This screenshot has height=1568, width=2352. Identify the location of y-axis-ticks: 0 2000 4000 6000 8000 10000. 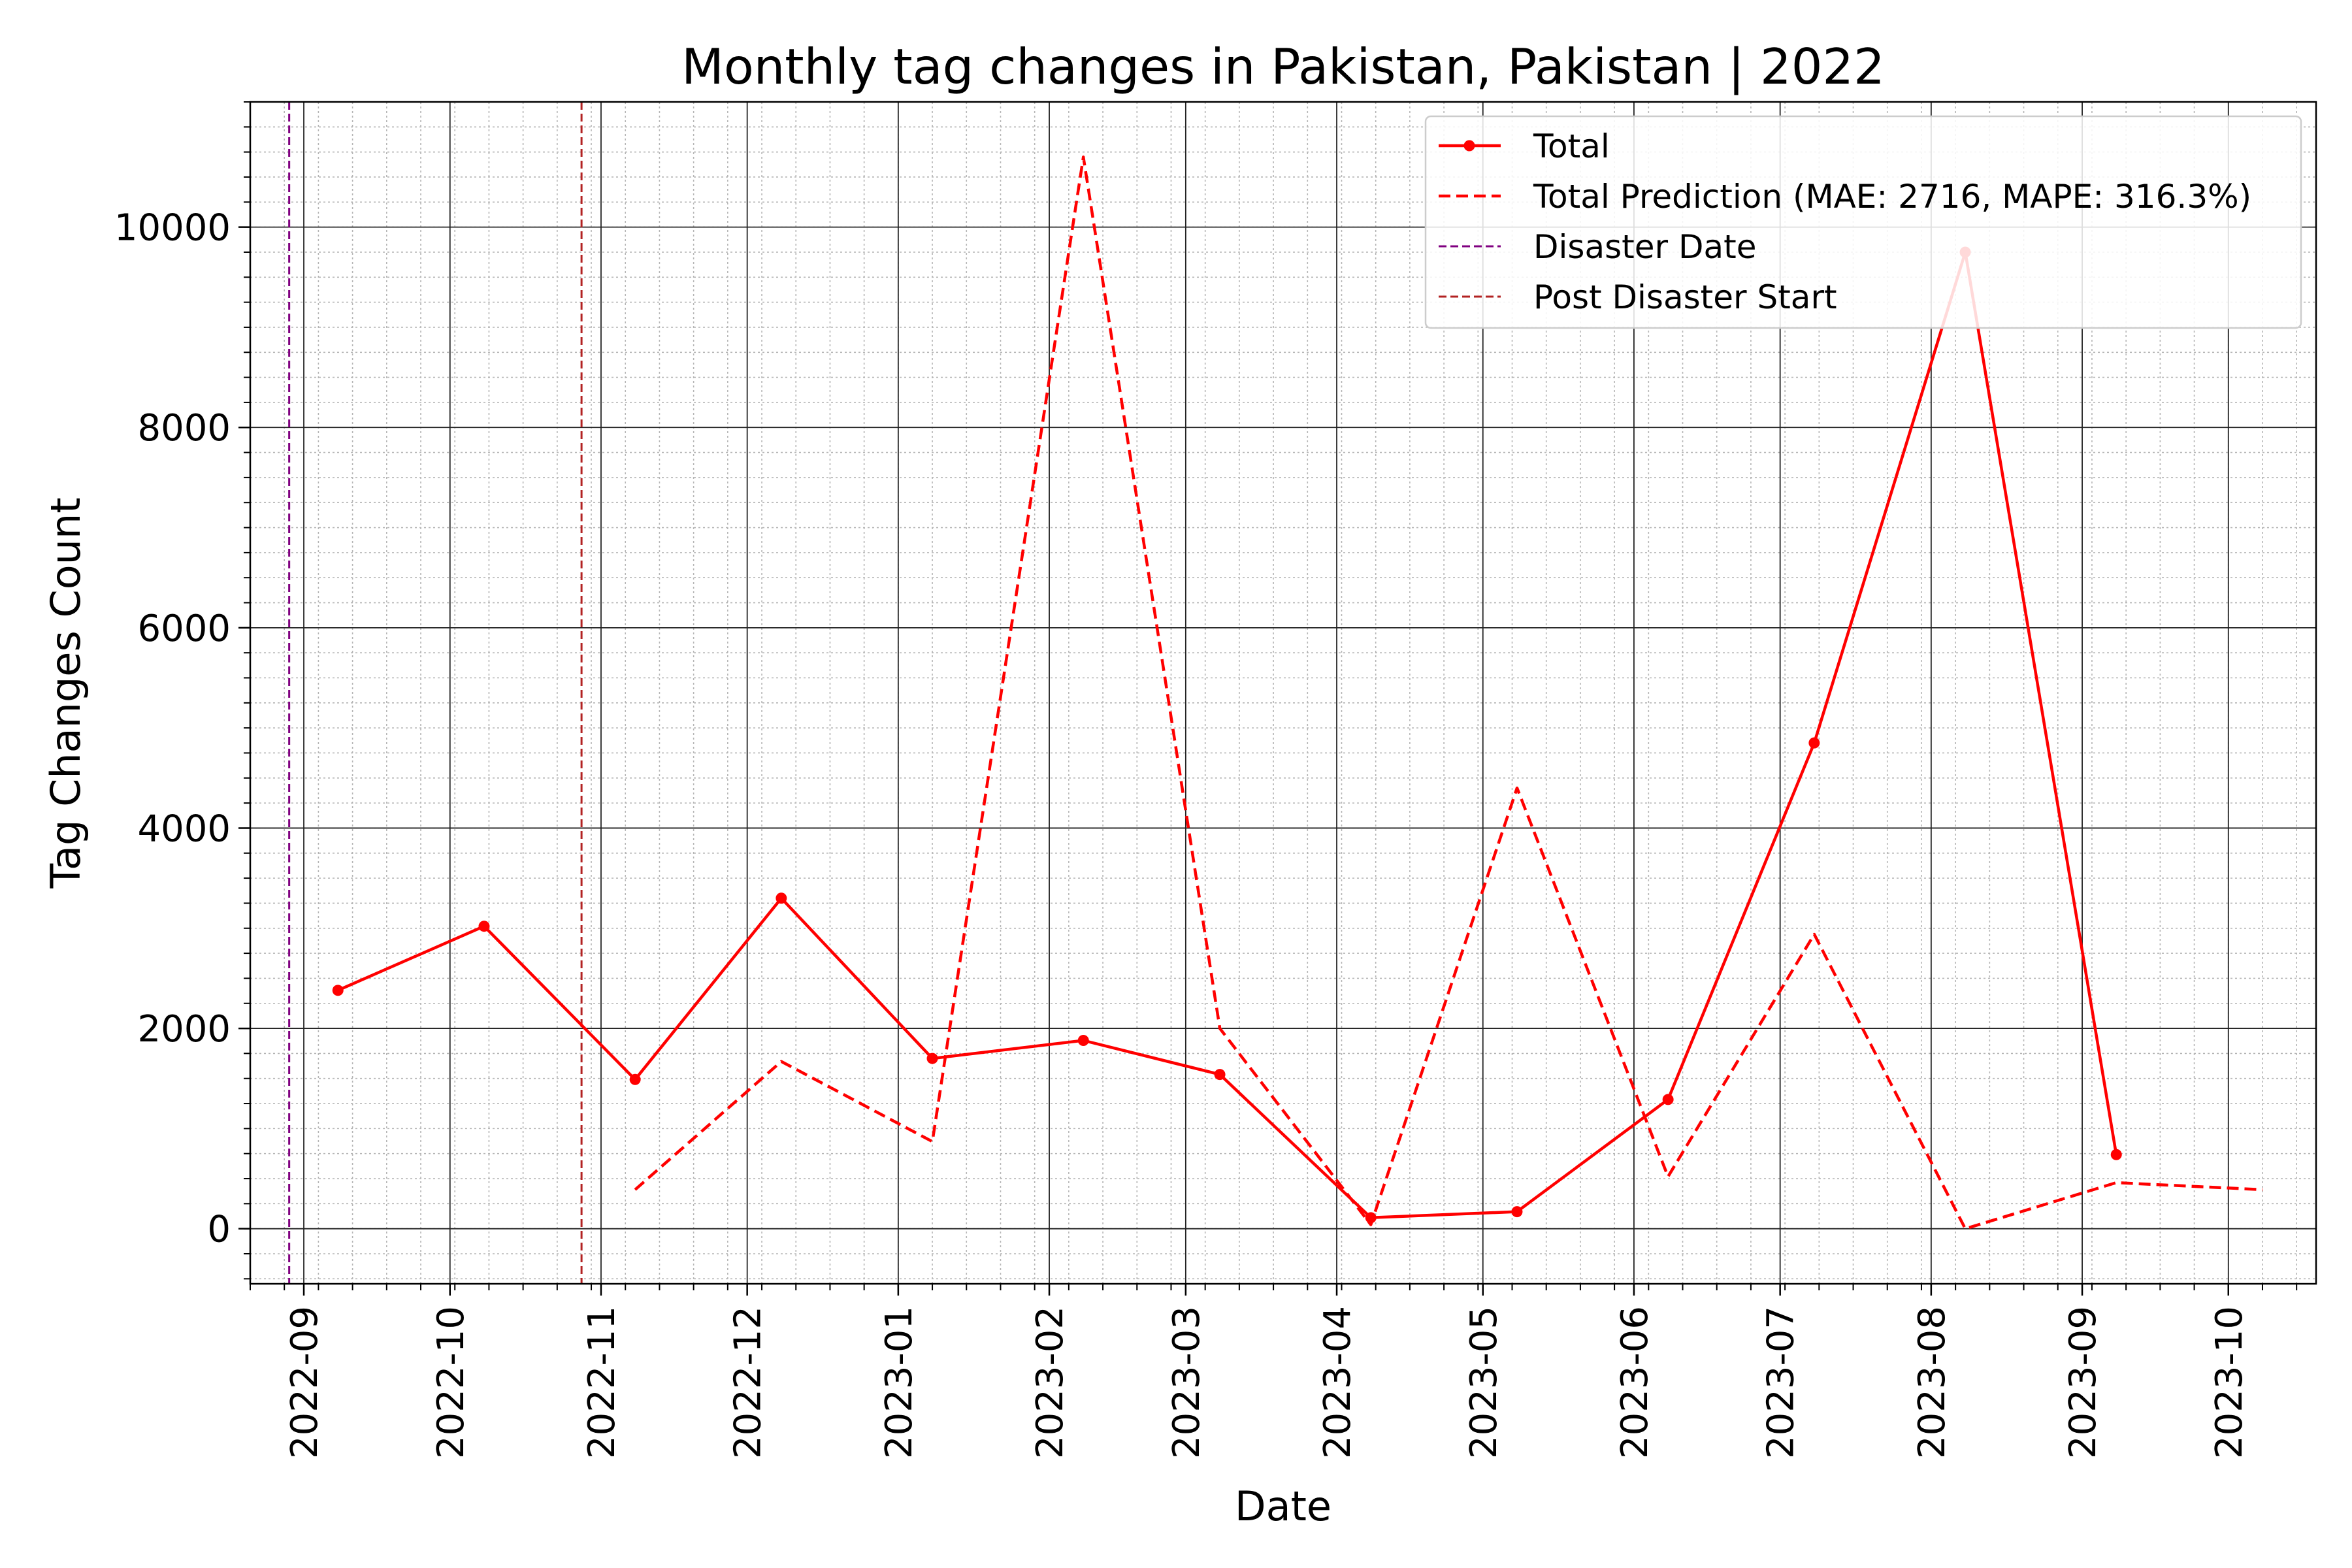
(182, 690).